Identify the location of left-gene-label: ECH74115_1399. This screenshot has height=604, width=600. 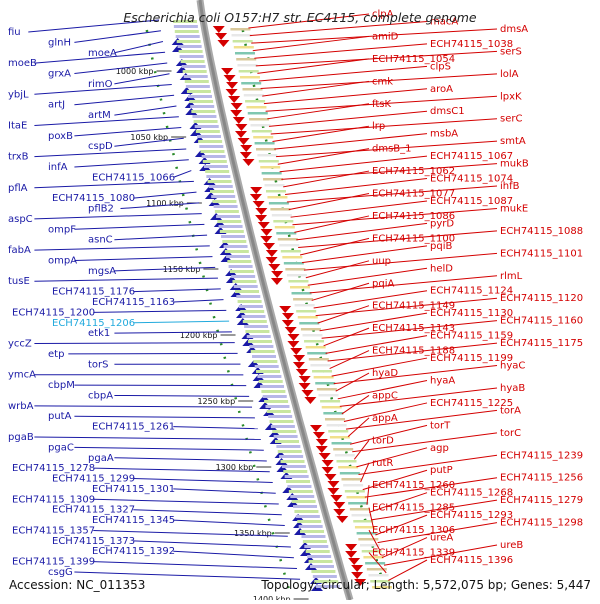
(53, 562).